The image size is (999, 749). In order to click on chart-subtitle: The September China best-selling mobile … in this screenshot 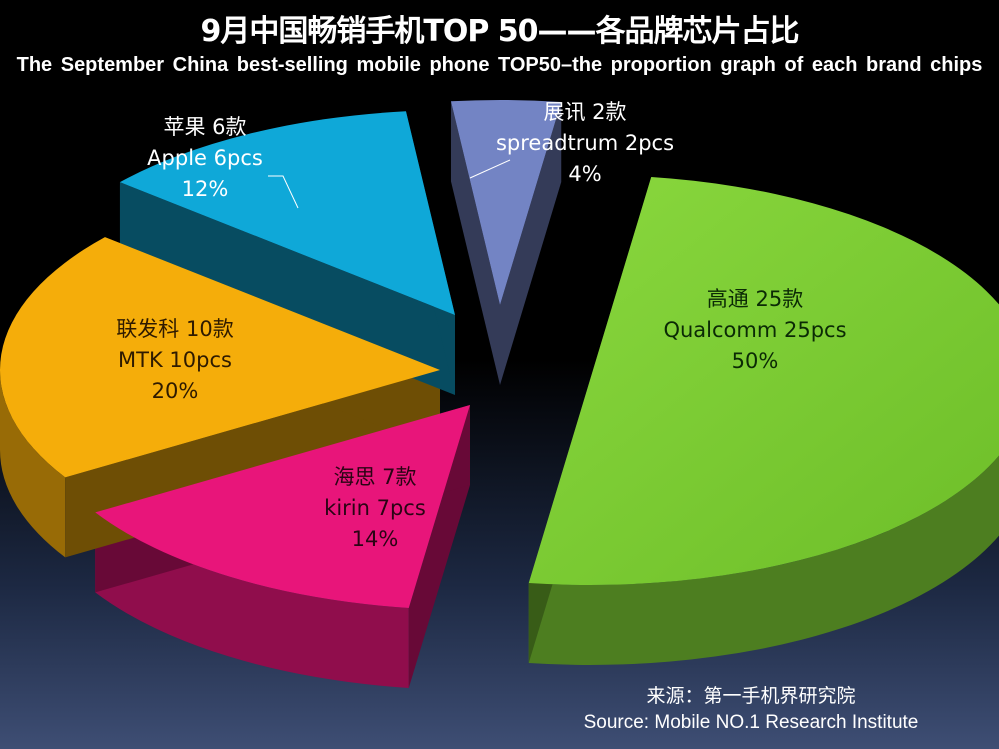, I will do `click(499, 65)`.